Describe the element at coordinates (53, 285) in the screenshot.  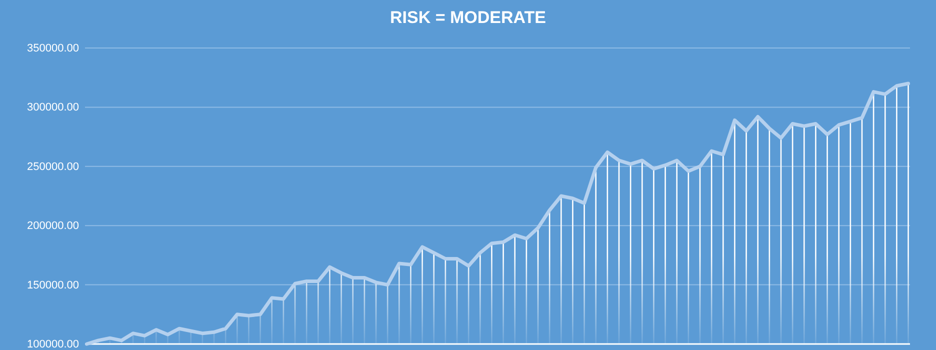
I see `y-tick-label: 150000.00` at that location.